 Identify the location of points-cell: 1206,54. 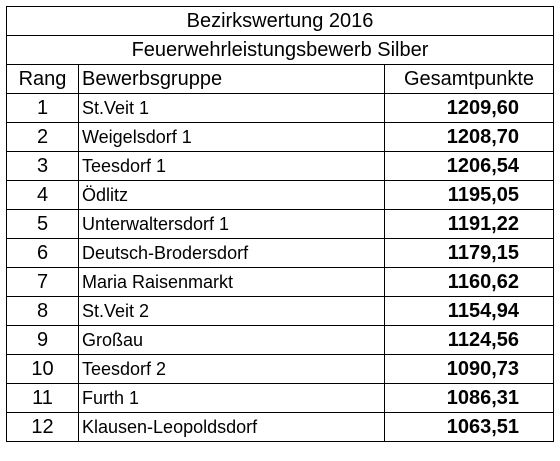
(469, 166).